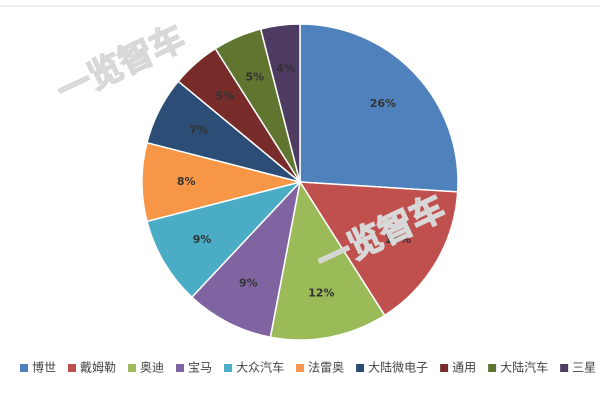 Image resolution: width=600 pixels, height=400 pixels. I want to click on data-label: 15%, so click(398, 239).